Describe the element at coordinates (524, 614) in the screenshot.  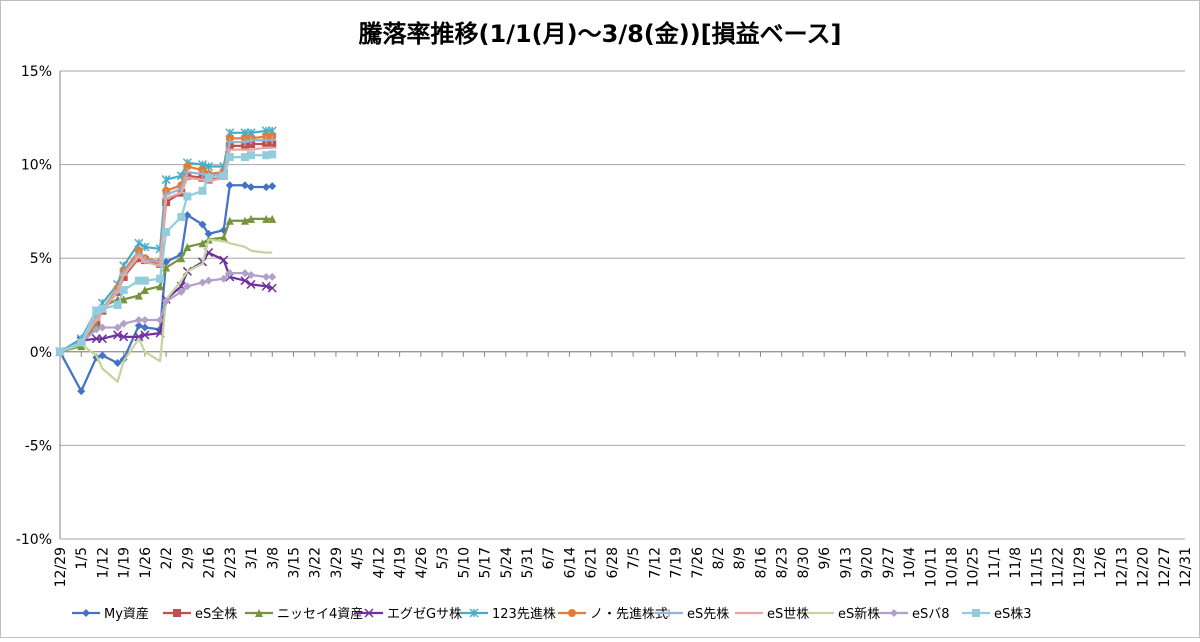
I see `legend-label: 123先進株` at that location.